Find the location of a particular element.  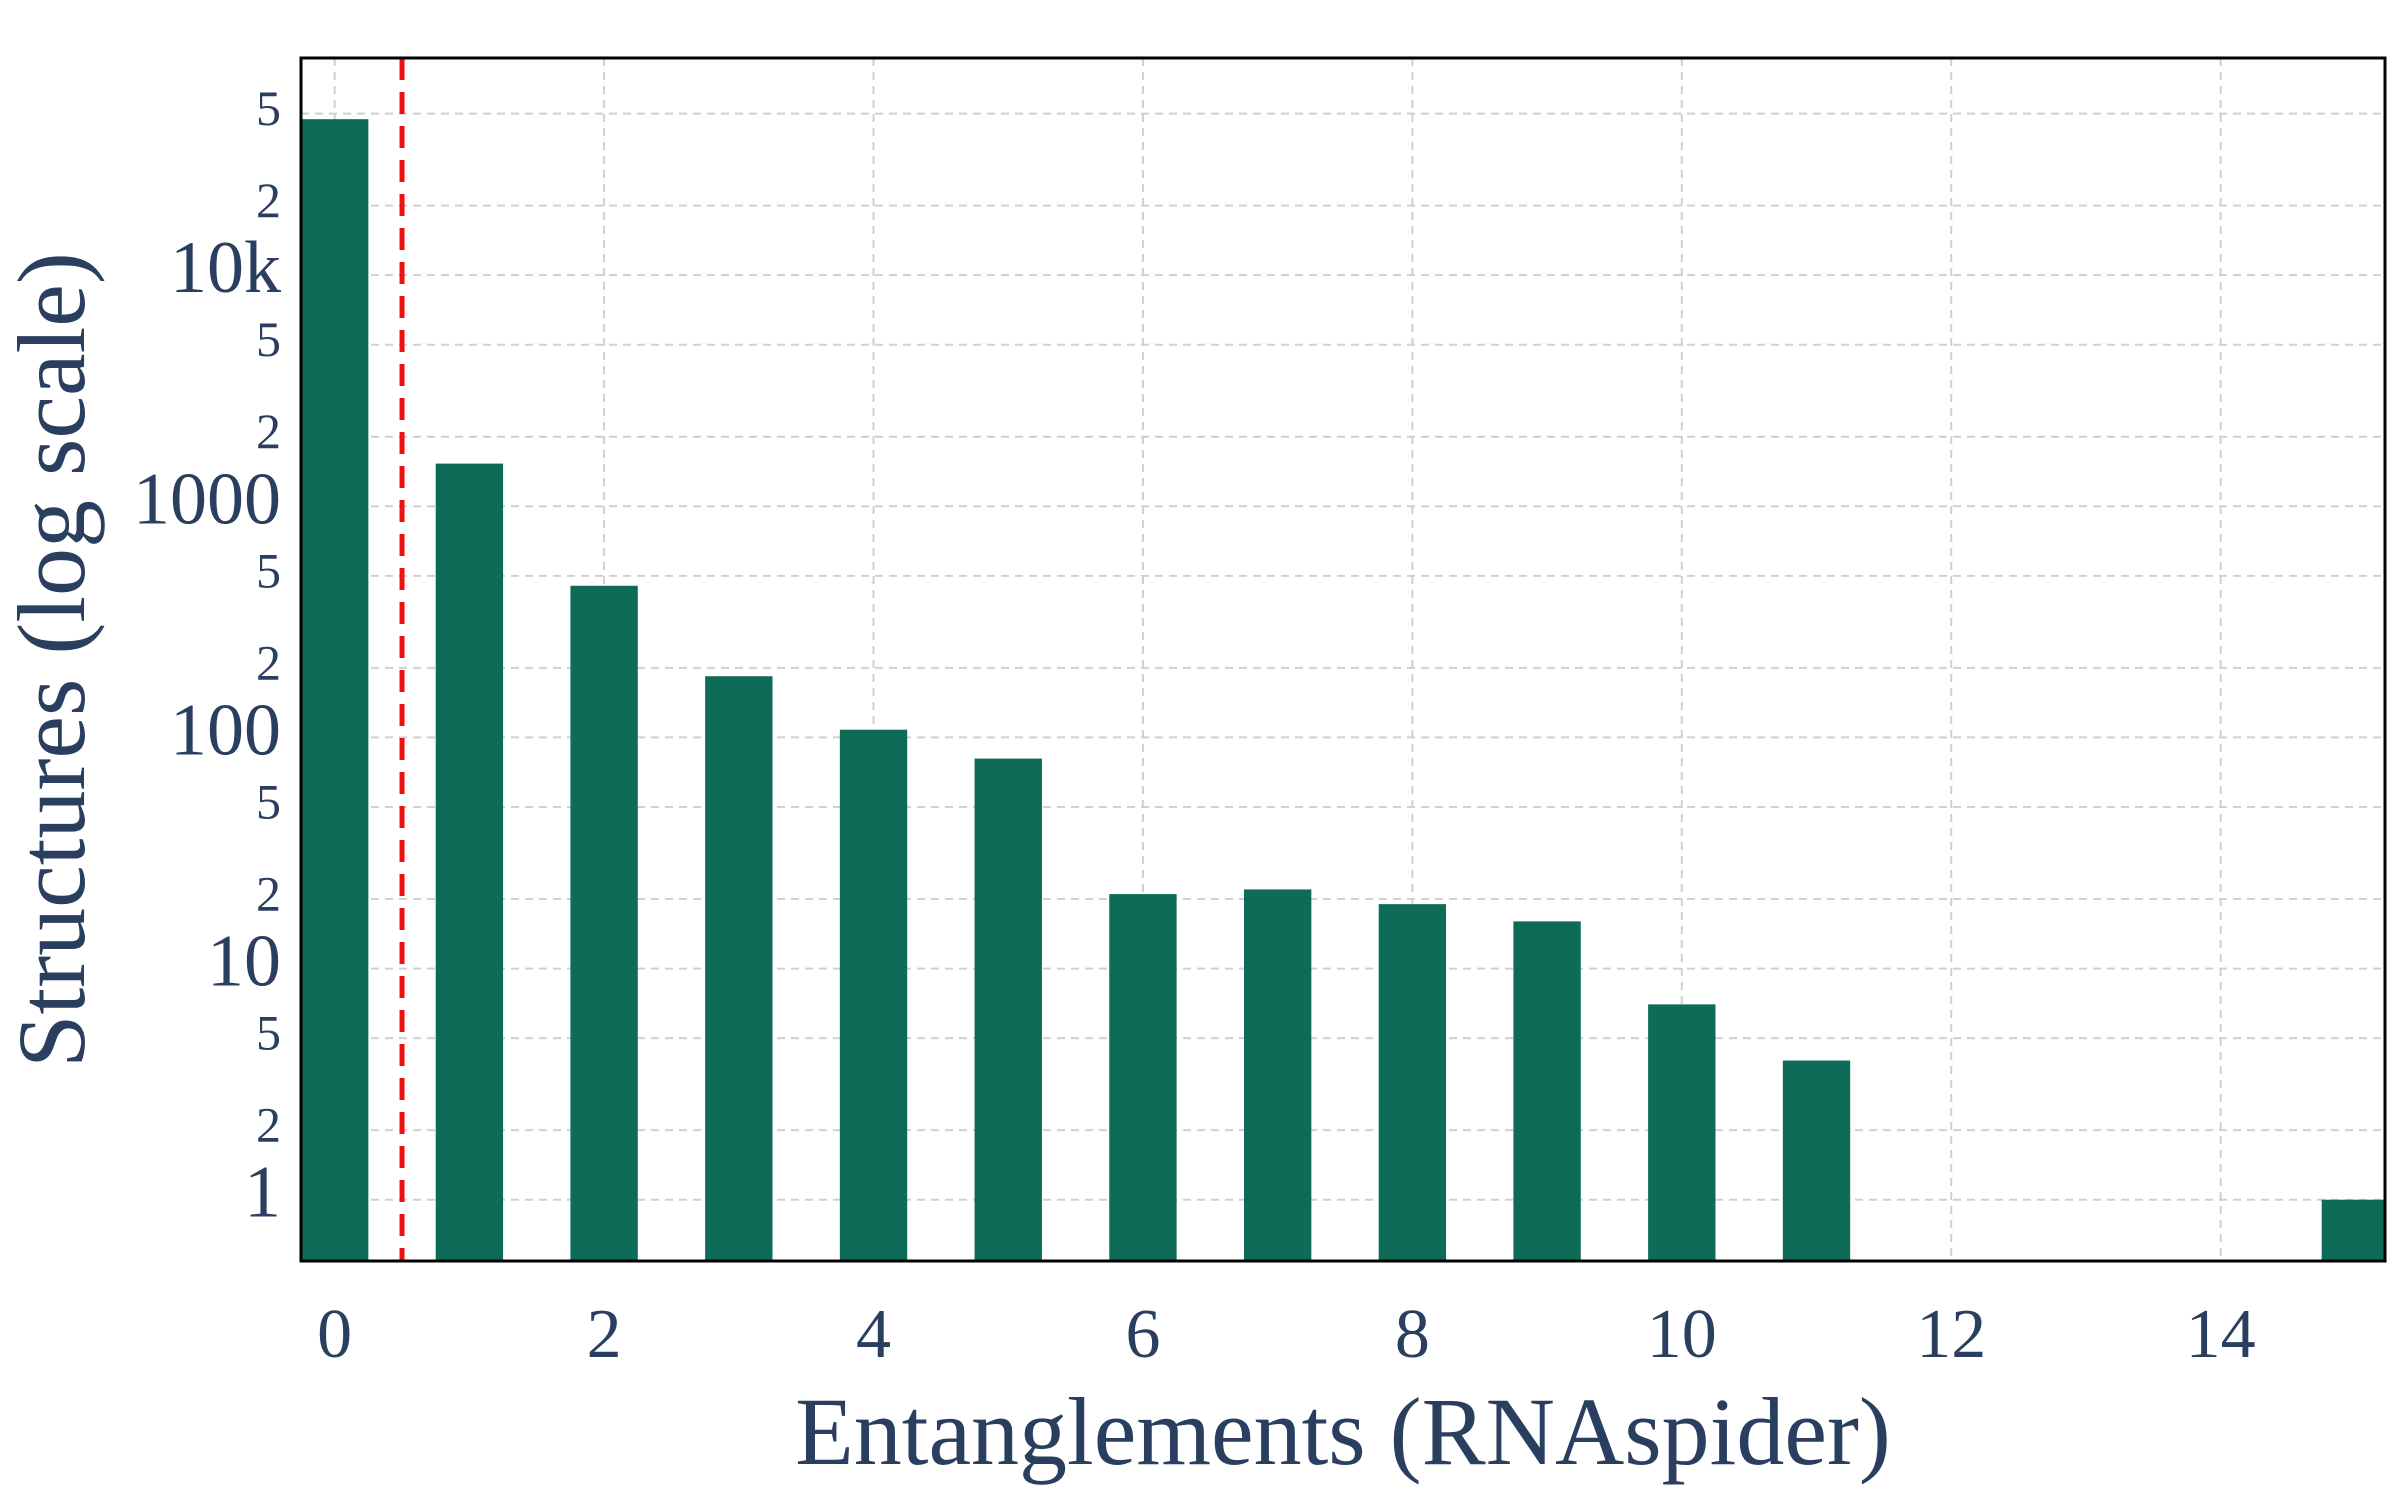

y-tick-label: 10k is located at coordinates (225, 268).